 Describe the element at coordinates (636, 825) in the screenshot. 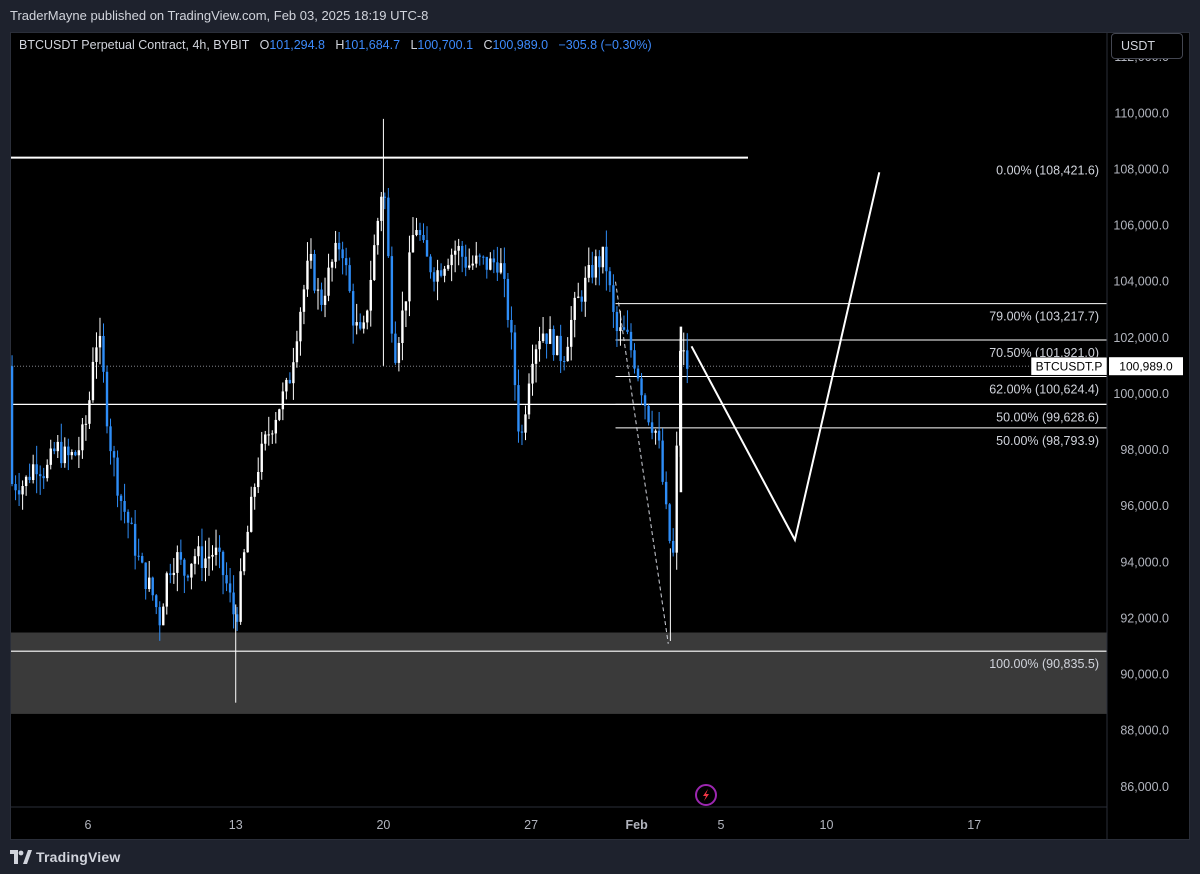

I see `time-tick-label: Feb` at that location.